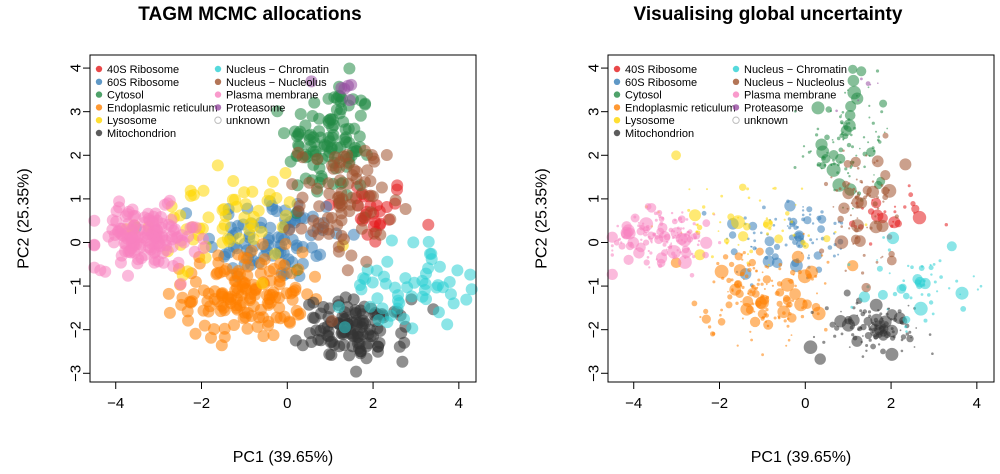 This screenshot has width=1000, height=474. Describe the element at coordinates (248, 121) in the screenshot. I see `legend-label: unknown` at that location.